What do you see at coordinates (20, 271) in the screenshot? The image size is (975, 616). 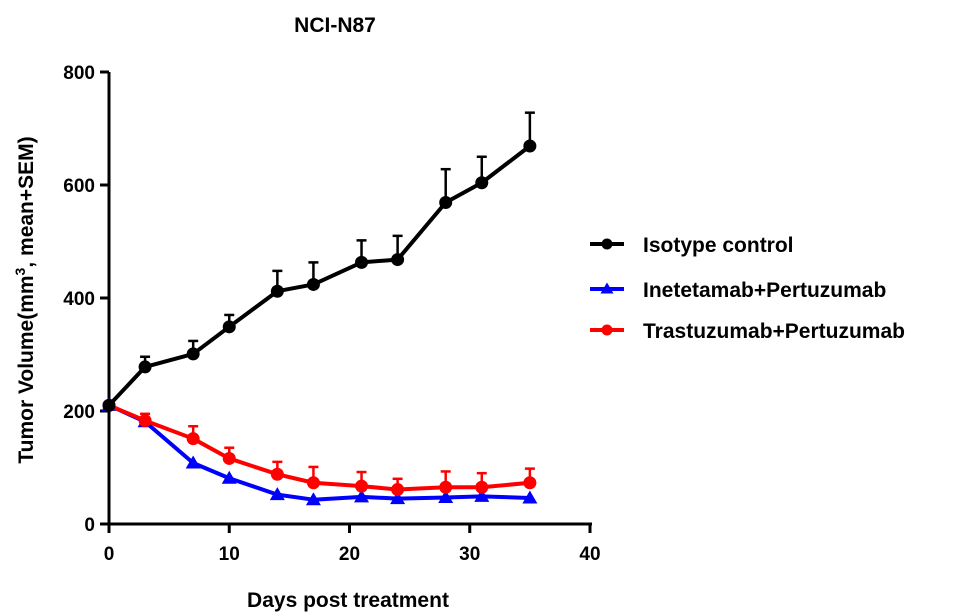 I see `y-axis-label-sup: 3` at bounding box center [20, 271].